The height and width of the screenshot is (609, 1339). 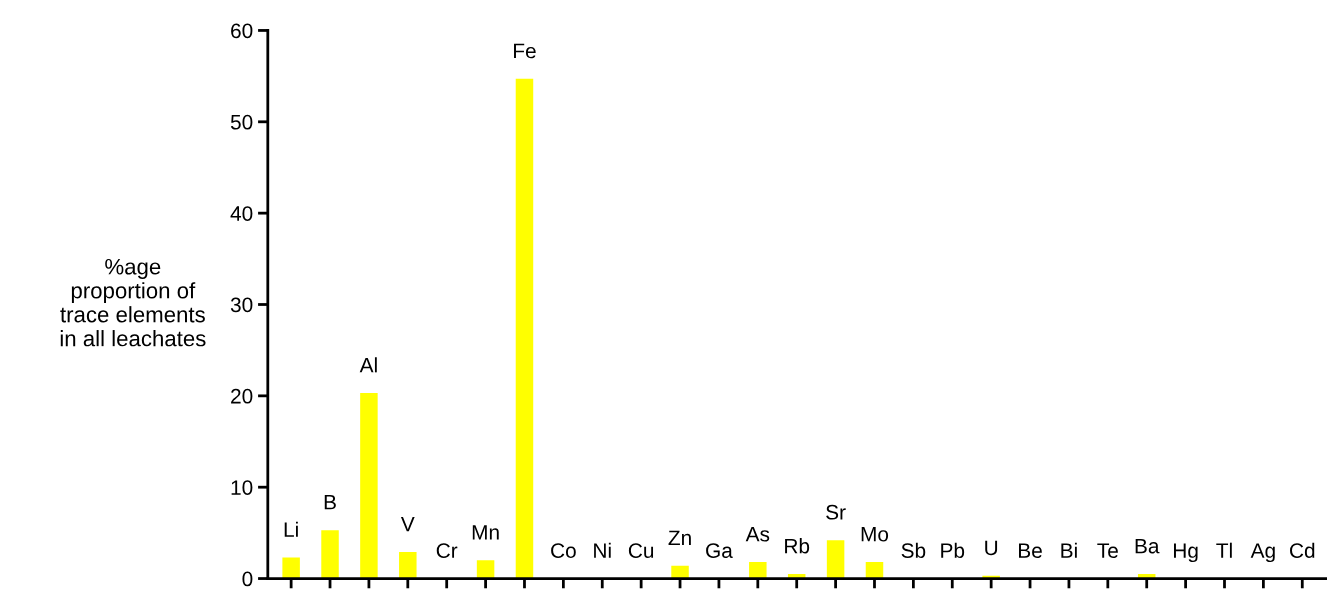 What do you see at coordinates (241, 213) in the screenshot?
I see `y-tick-label: 40` at bounding box center [241, 213].